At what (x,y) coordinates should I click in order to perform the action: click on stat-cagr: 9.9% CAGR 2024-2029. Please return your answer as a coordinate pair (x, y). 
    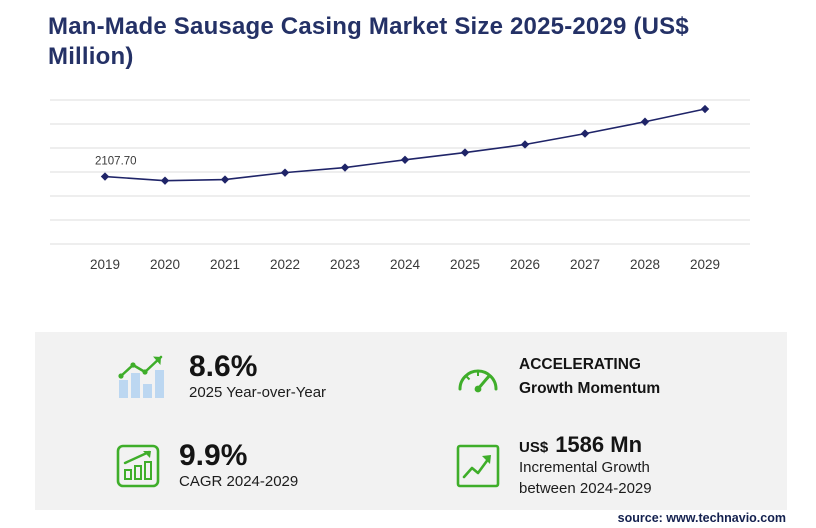
    Looking at the image, I should click on (227, 465).